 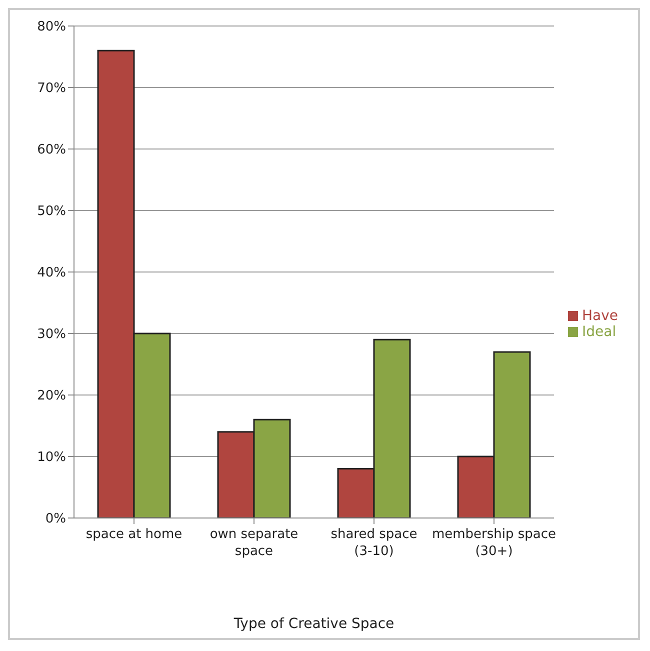 I want to click on y-tick-label: 60%, so click(x=51, y=150).